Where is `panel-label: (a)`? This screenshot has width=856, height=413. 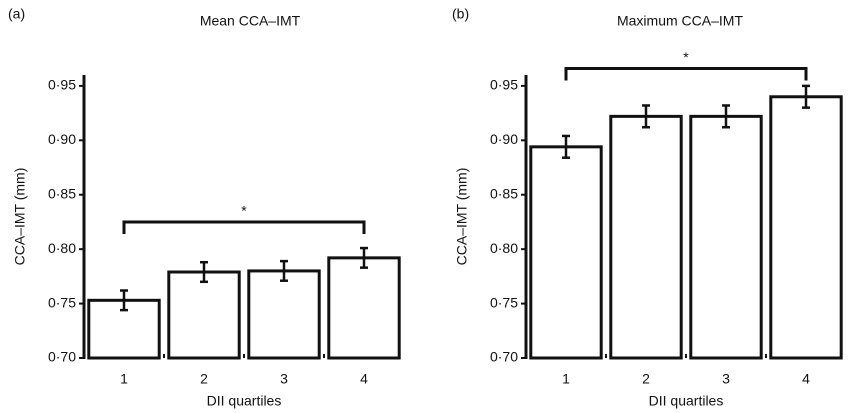
panel-label: (a) is located at coordinates (16, 14).